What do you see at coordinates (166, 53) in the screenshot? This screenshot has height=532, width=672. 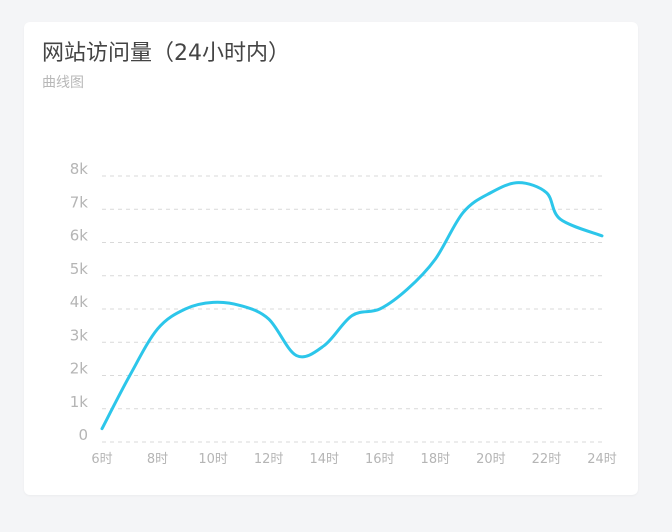 I see `chart-title: 网站访问量（24小时内）` at bounding box center [166, 53].